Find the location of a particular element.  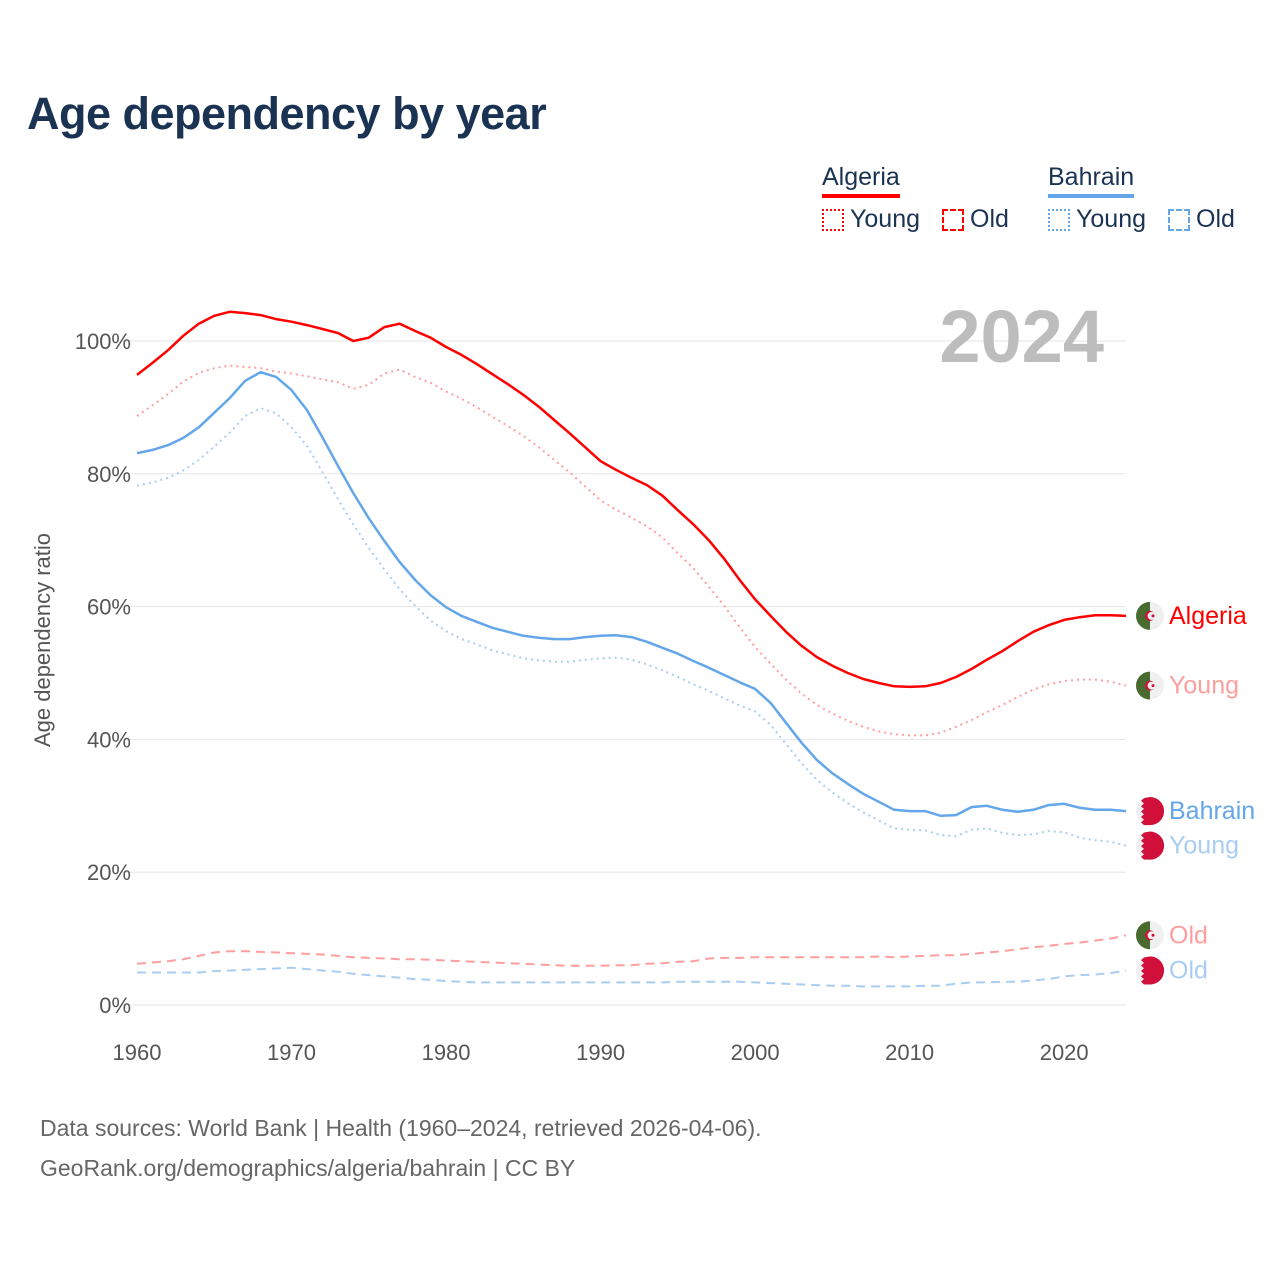

legend-item-bahrain-old: Old is located at coordinates (1201, 219).